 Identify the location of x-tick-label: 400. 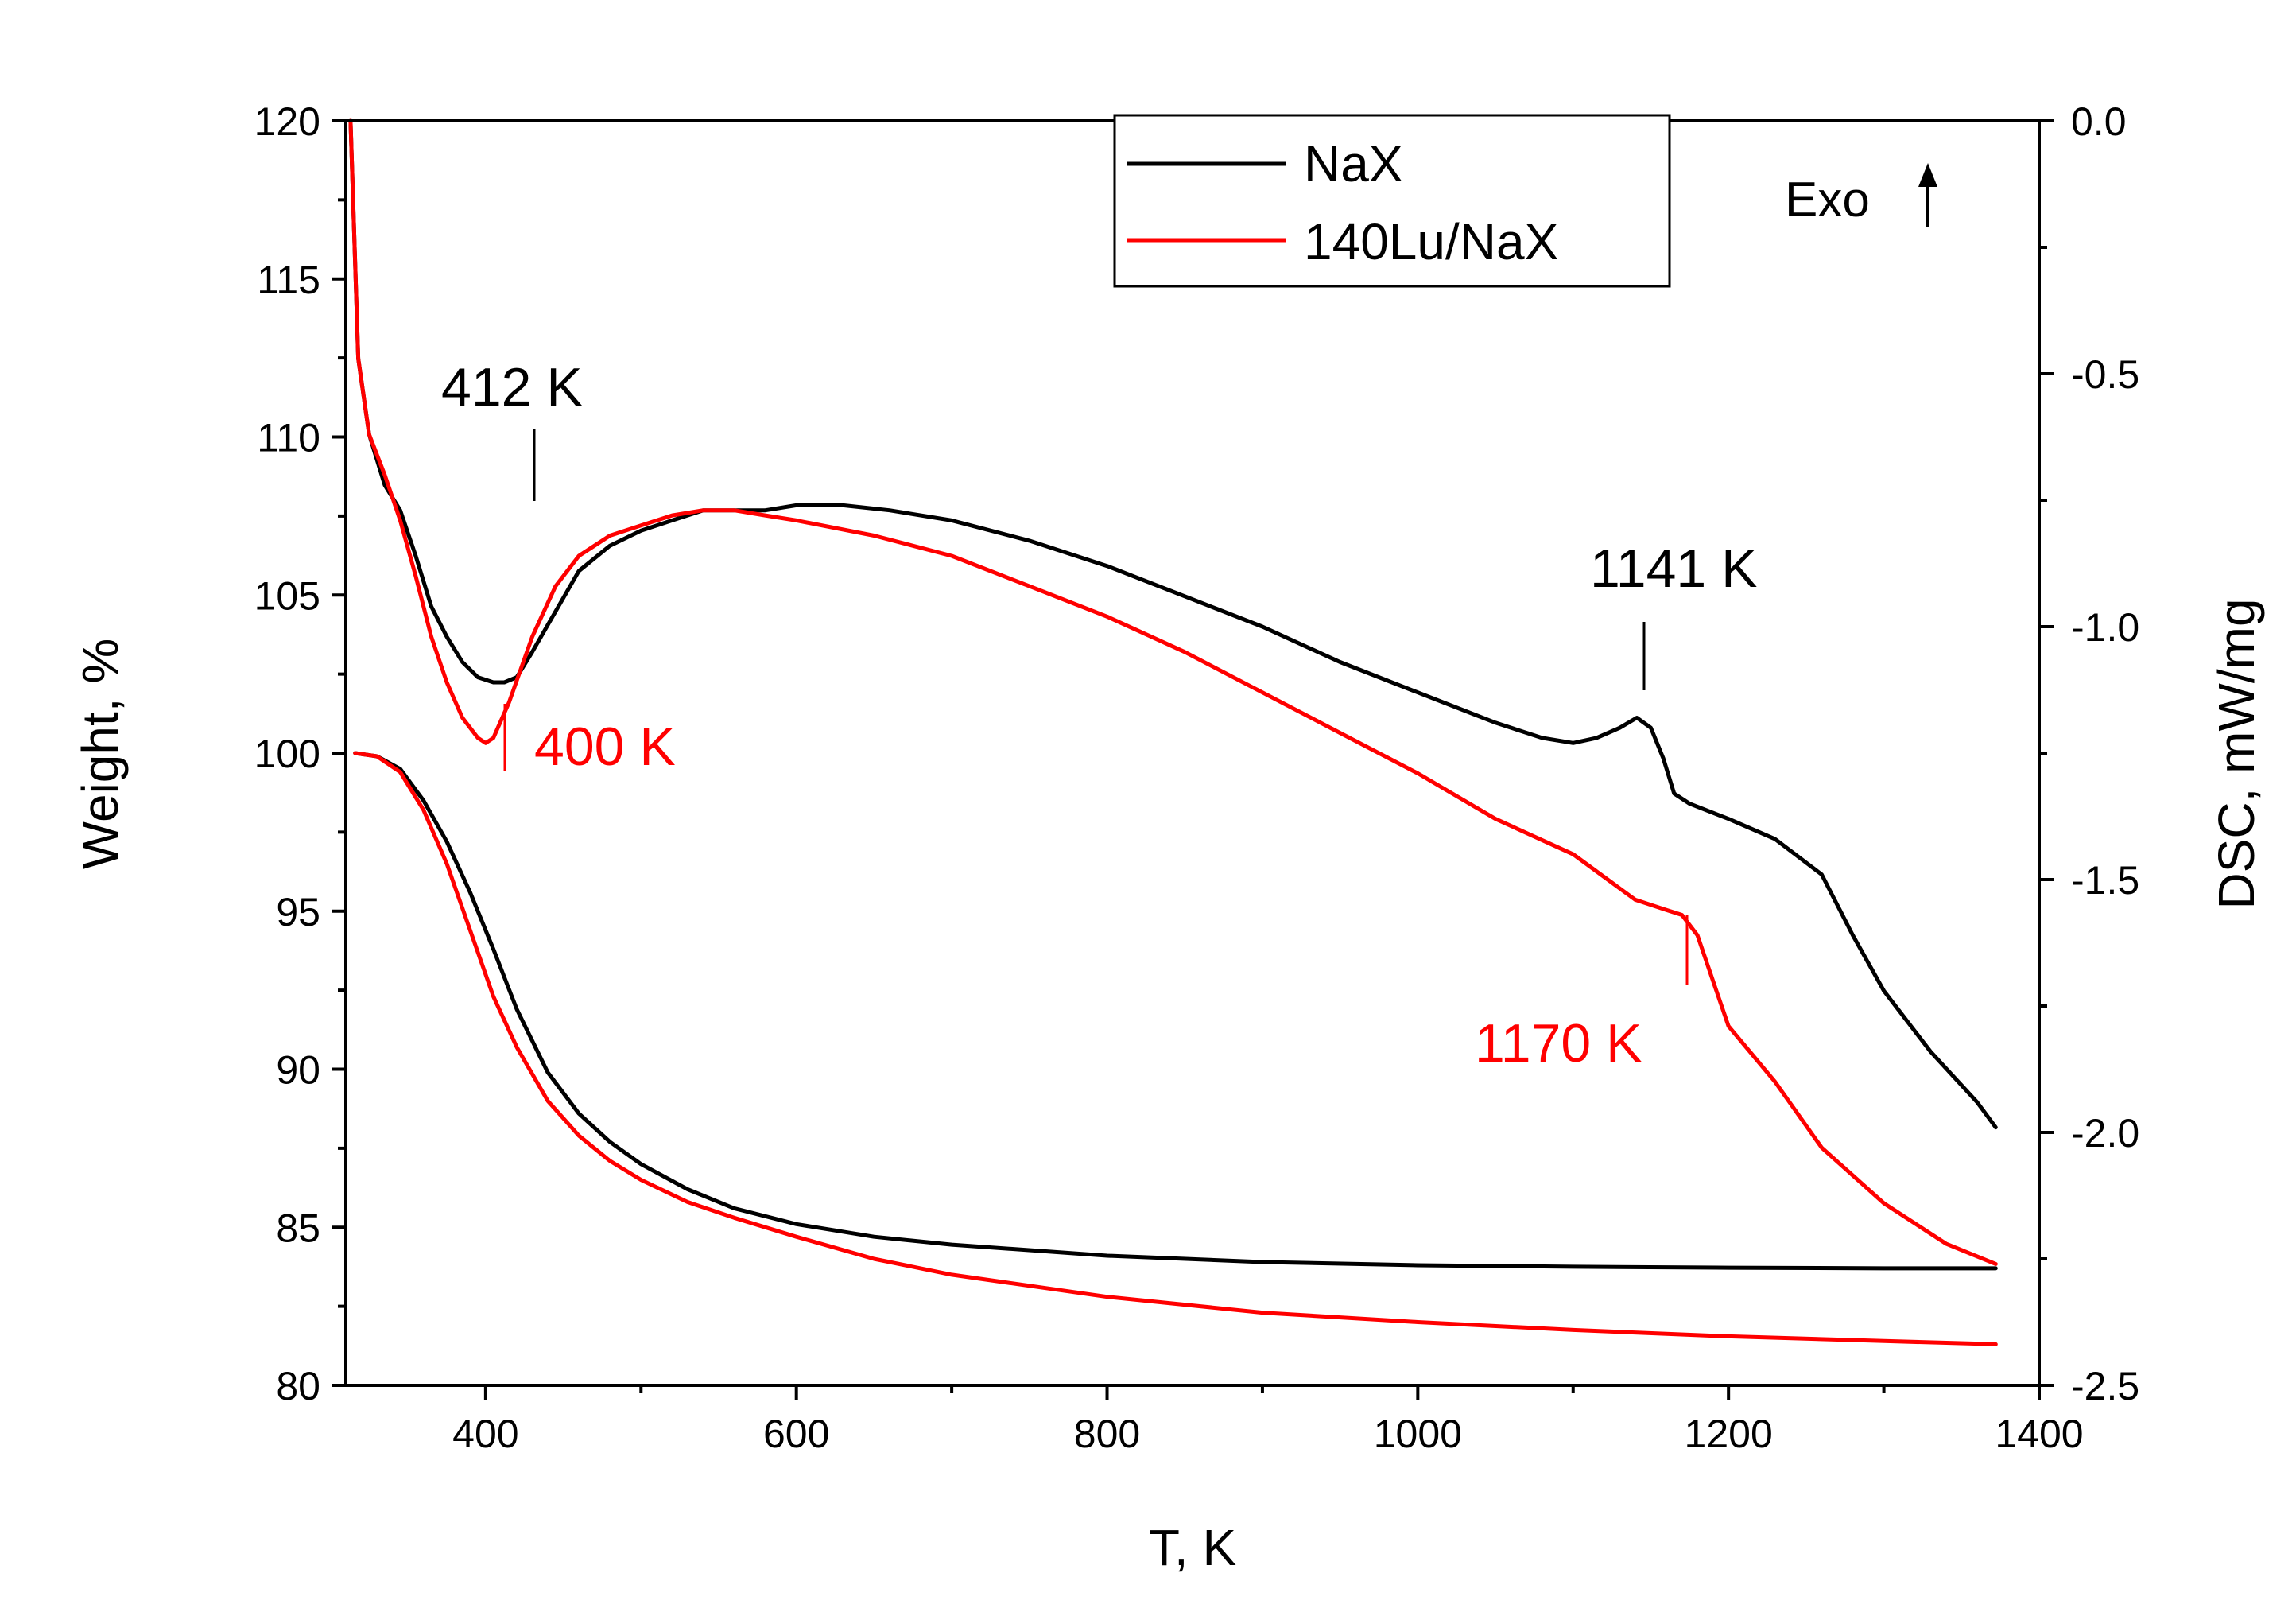
(485, 1434).